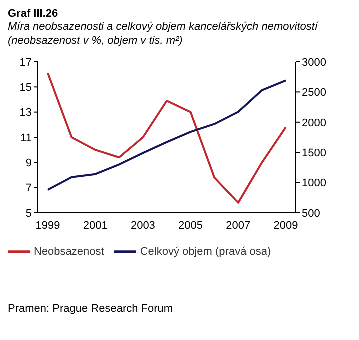  What do you see at coordinates (206, 252) in the screenshot?
I see `legend-label: Celkový objem (pravá osa)` at bounding box center [206, 252].